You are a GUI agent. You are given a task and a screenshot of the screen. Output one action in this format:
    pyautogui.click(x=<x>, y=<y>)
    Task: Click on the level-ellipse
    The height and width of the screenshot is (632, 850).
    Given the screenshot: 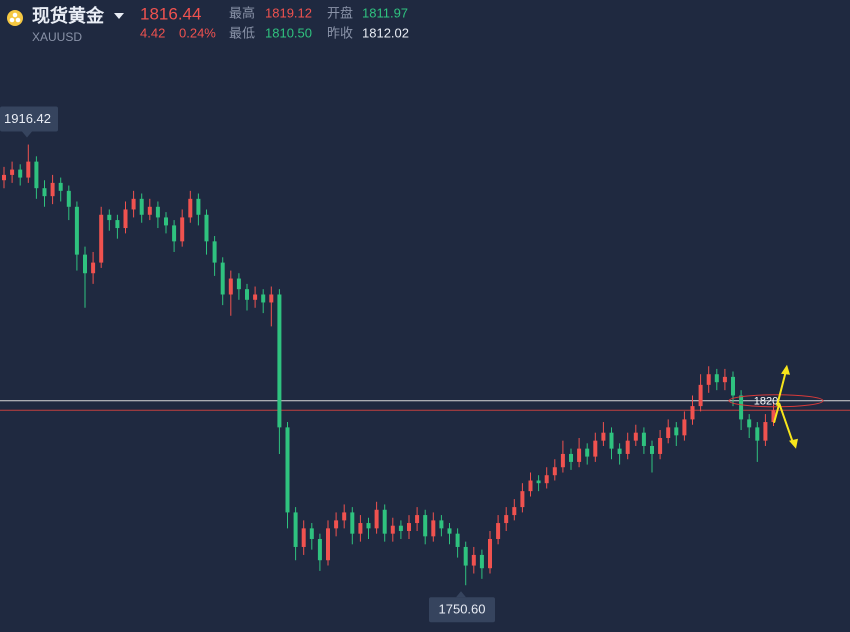 What is the action you would take?
    pyautogui.click(x=776, y=401)
    